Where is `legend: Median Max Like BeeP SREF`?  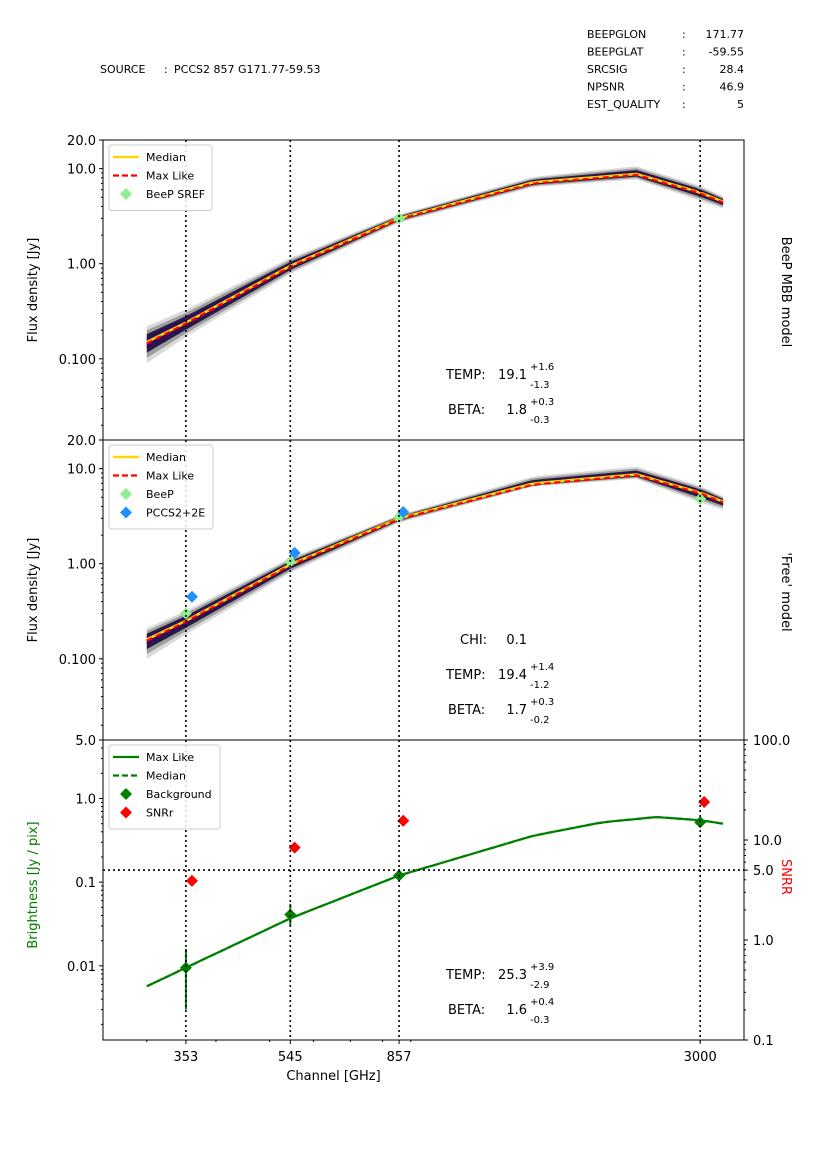 legend: Median Max Like BeeP SREF is located at coordinates (160, 177).